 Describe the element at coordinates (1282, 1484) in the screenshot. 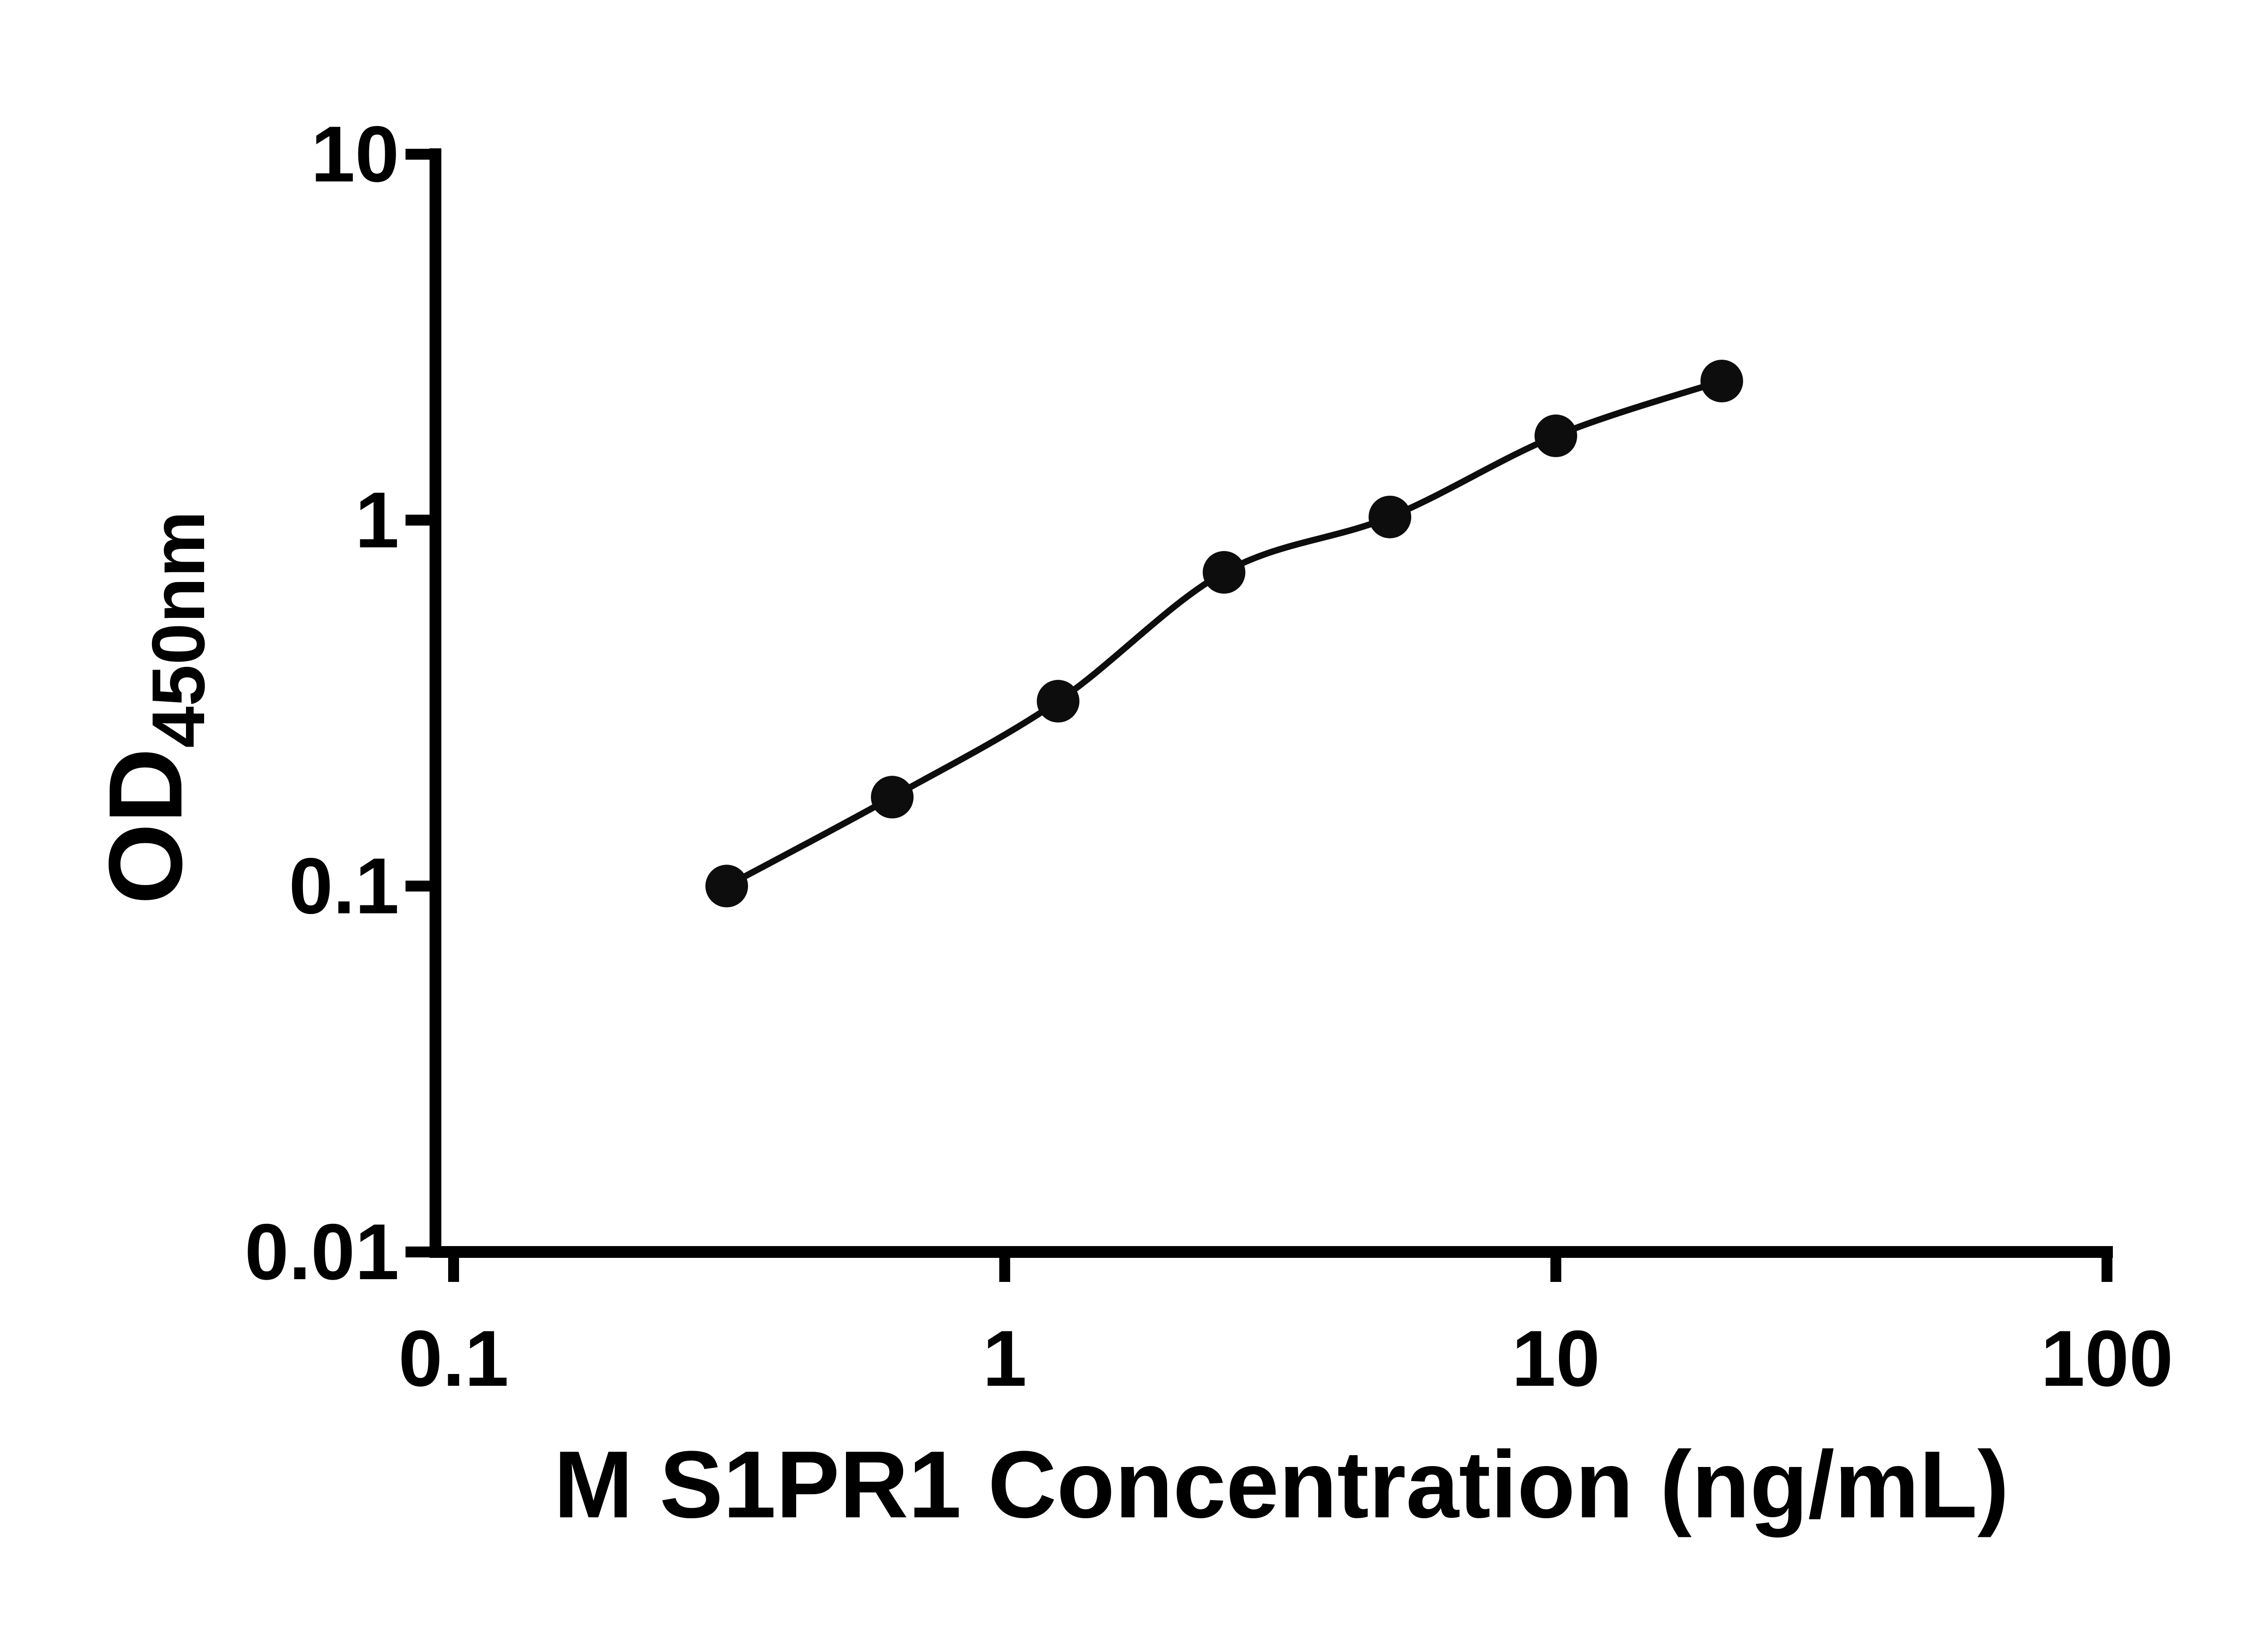

I see `x-axis-title: M S1PR1 Concentration (ng/mL)` at that location.